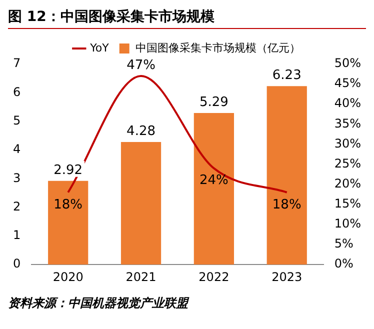  What do you see at coordinates (99, 303) in the screenshot?
I see `text: 资料来源：中国机器视觉产业联盟` at bounding box center [99, 303].